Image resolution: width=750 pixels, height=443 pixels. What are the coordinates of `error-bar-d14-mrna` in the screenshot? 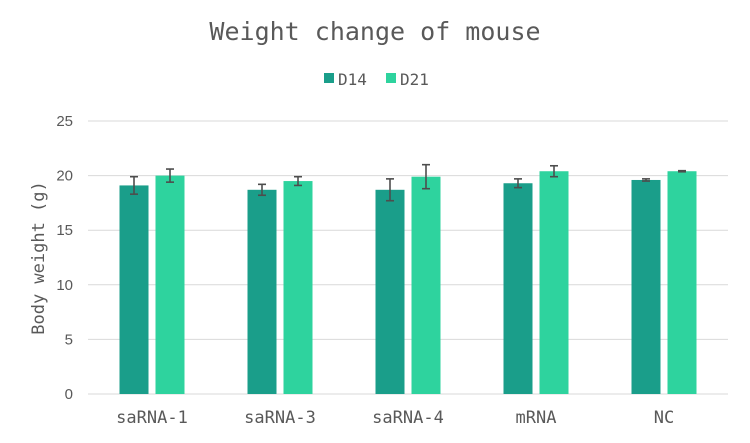 It's located at (518, 183).